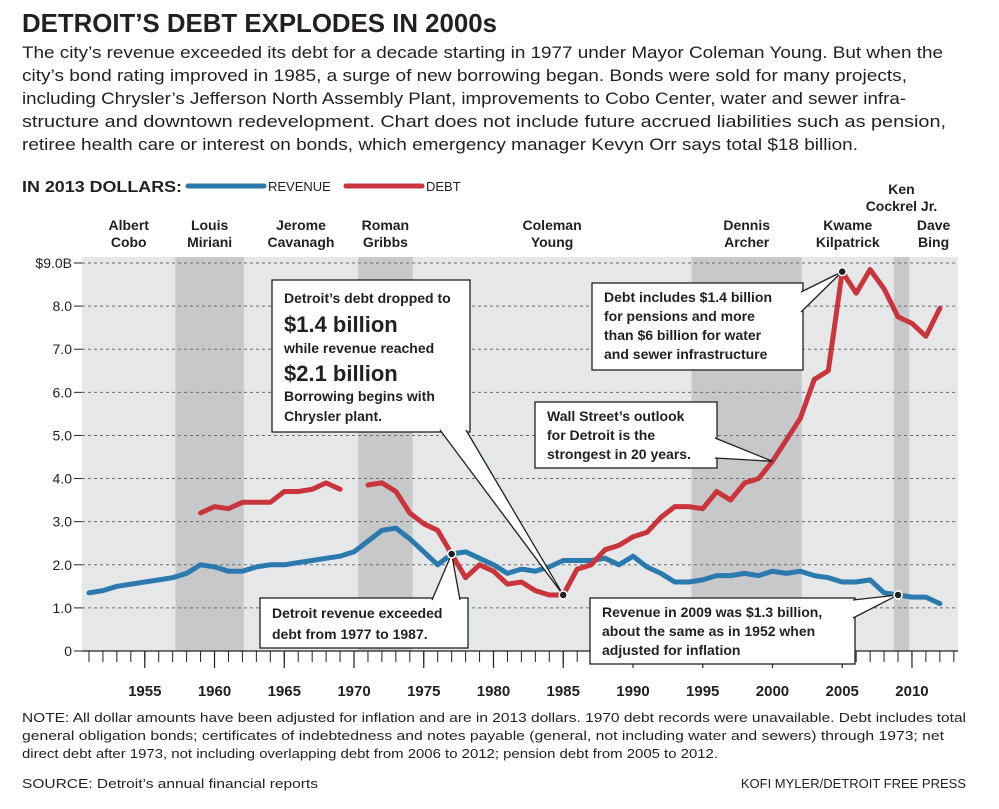  Describe the element at coordinates (747, 242) in the screenshot. I see `mayor-label: Archer` at that location.